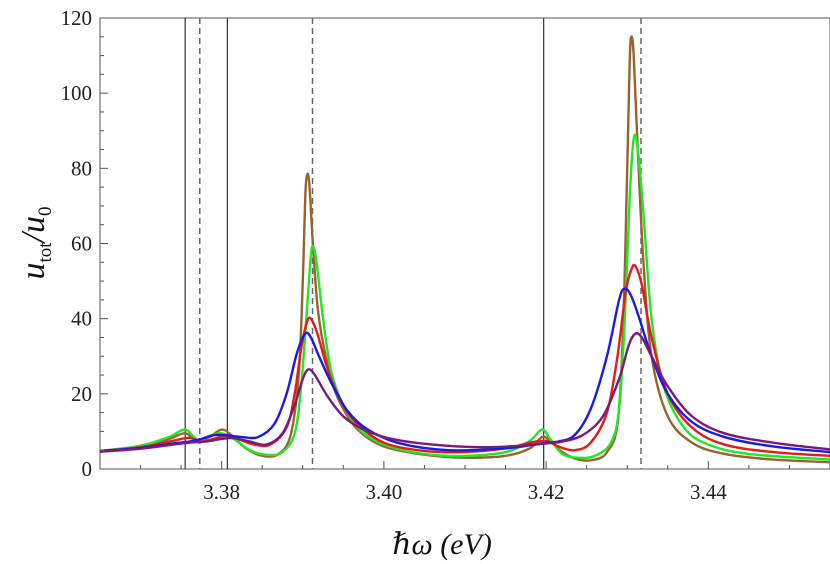 This screenshot has width=830, height=564. I want to click on y-axis-title-sub-top: tot, so click(45, 252).